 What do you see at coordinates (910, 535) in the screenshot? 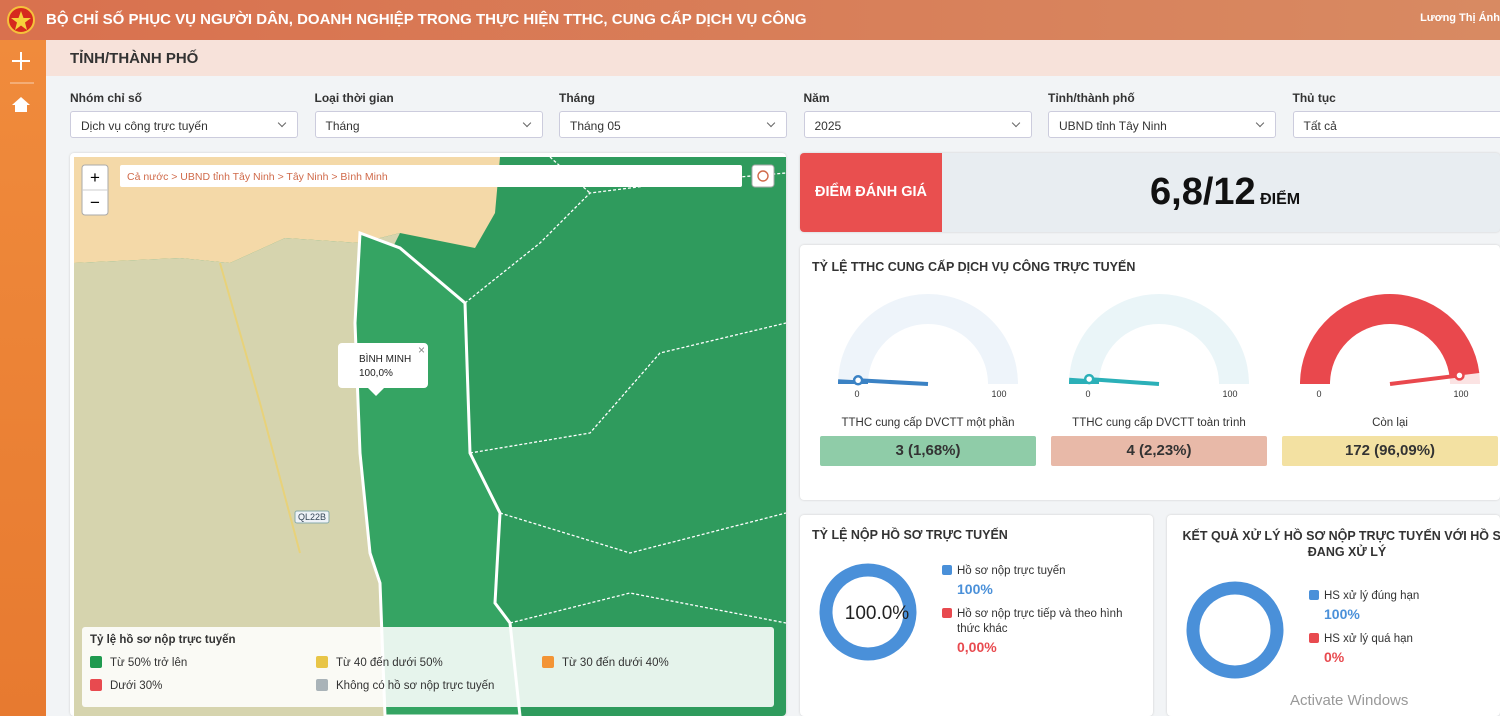
I see `donut-title: TỶ LỆ NỘP HỒ SƠ TRỰC TUYẾN` at bounding box center [910, 535].